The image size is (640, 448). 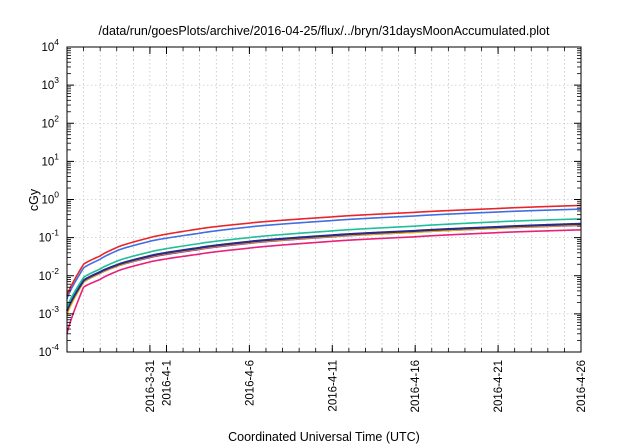 I want to click on y-tick-label: 10⁰, so click(x=50, y=198).